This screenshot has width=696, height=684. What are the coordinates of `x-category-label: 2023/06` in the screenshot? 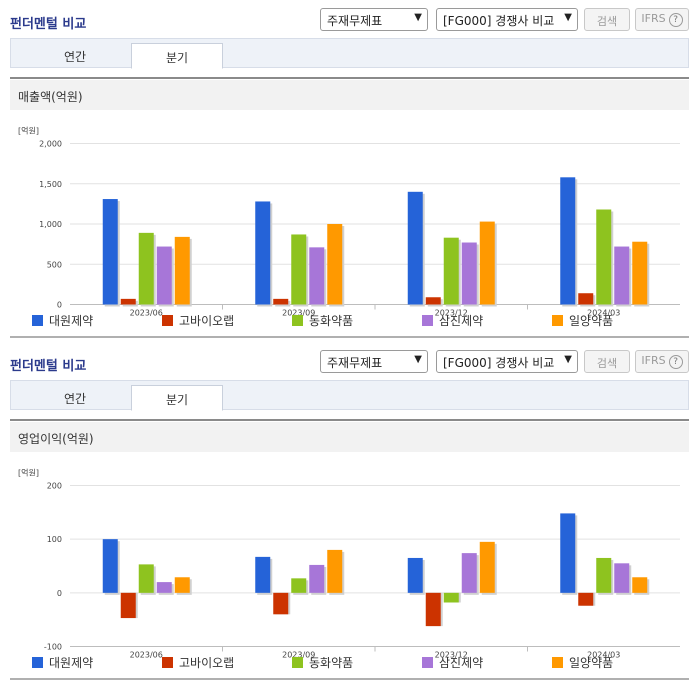 It's located at (146, 655).